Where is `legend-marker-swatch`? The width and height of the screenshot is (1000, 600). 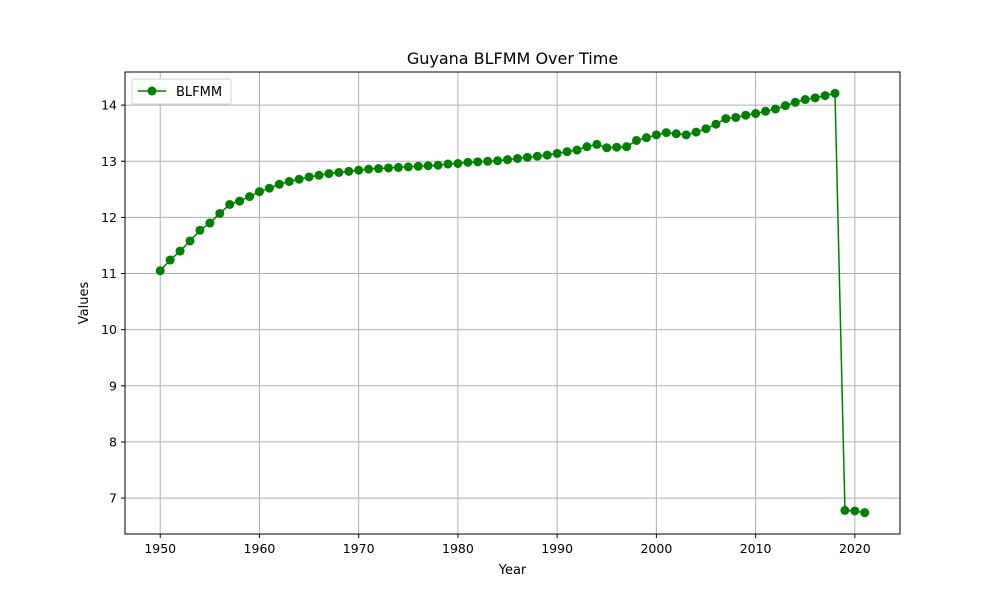 legend-marker-swatch is located at coordinates (152, 91).